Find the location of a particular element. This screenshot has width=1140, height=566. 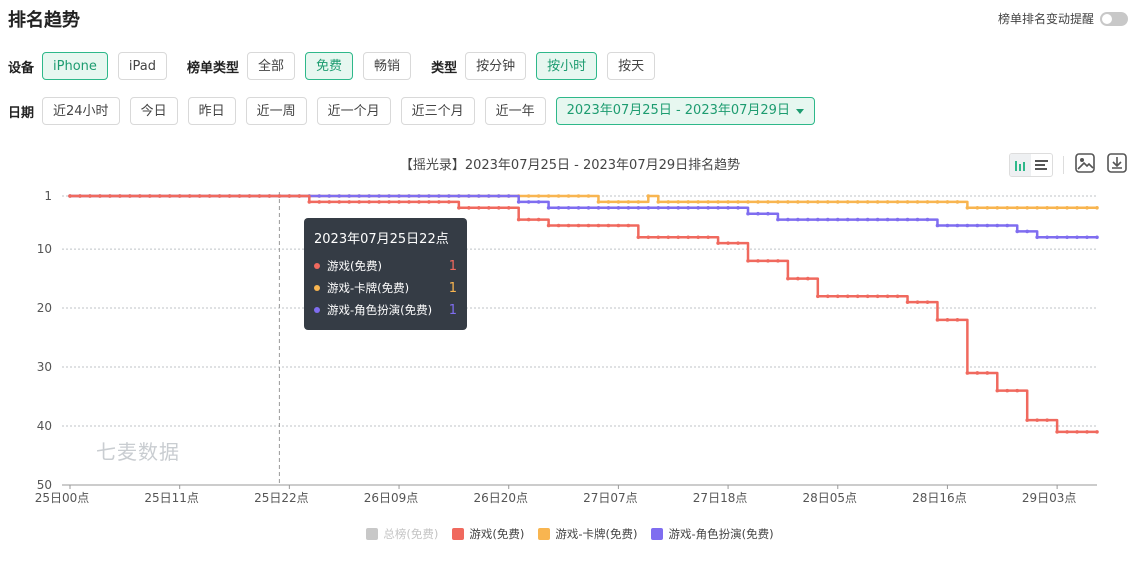

y-tick-label: 50 is located at coordinates (44, 485).